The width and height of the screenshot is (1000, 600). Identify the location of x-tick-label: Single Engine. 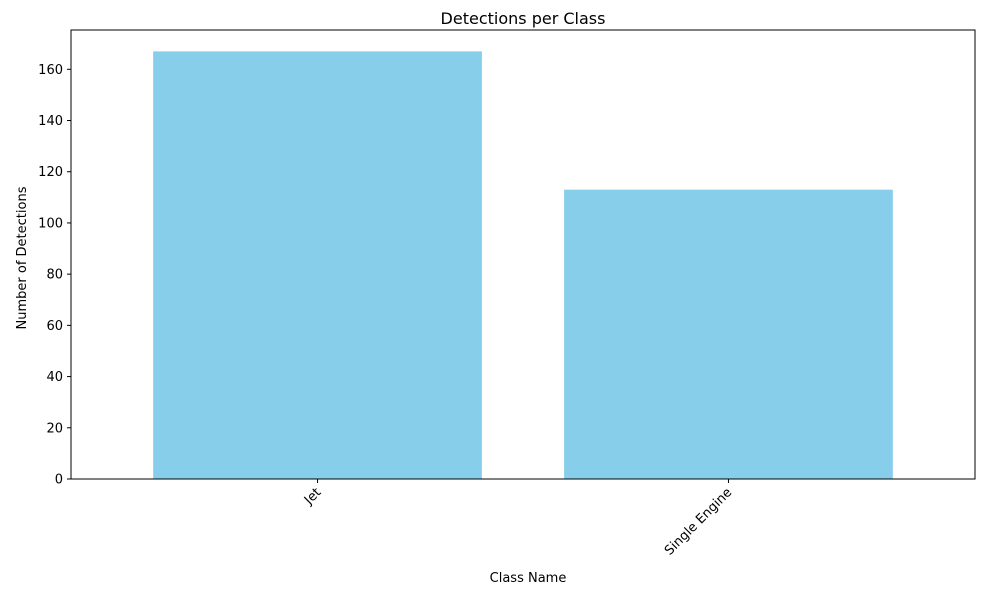
(698, 521).